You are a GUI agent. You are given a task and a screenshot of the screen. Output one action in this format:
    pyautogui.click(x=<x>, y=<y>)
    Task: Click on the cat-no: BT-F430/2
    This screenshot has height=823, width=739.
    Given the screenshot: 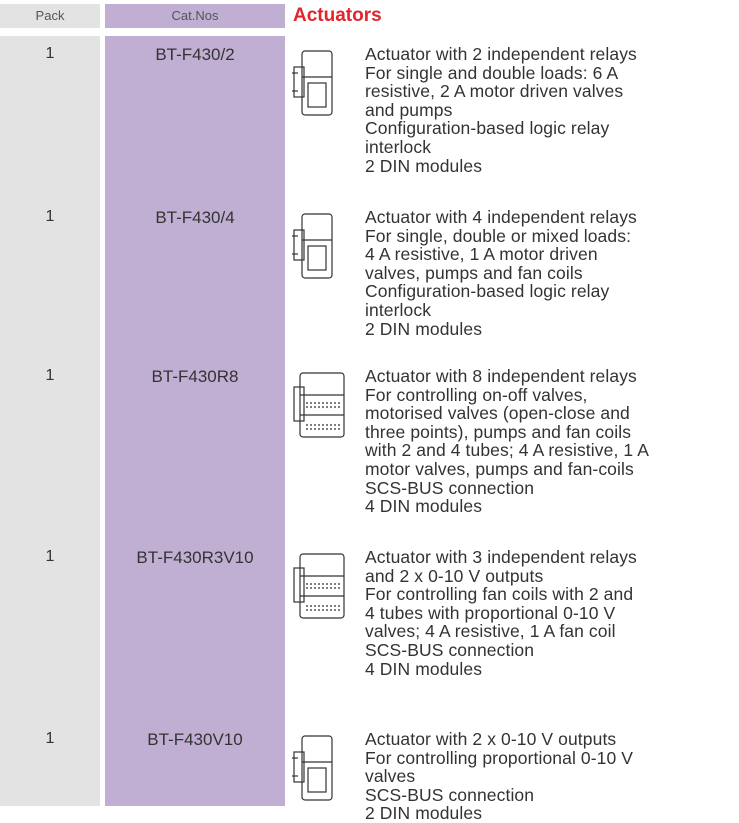 What is the action you would take?
    pyautogui.click(x=195, y=54)
    